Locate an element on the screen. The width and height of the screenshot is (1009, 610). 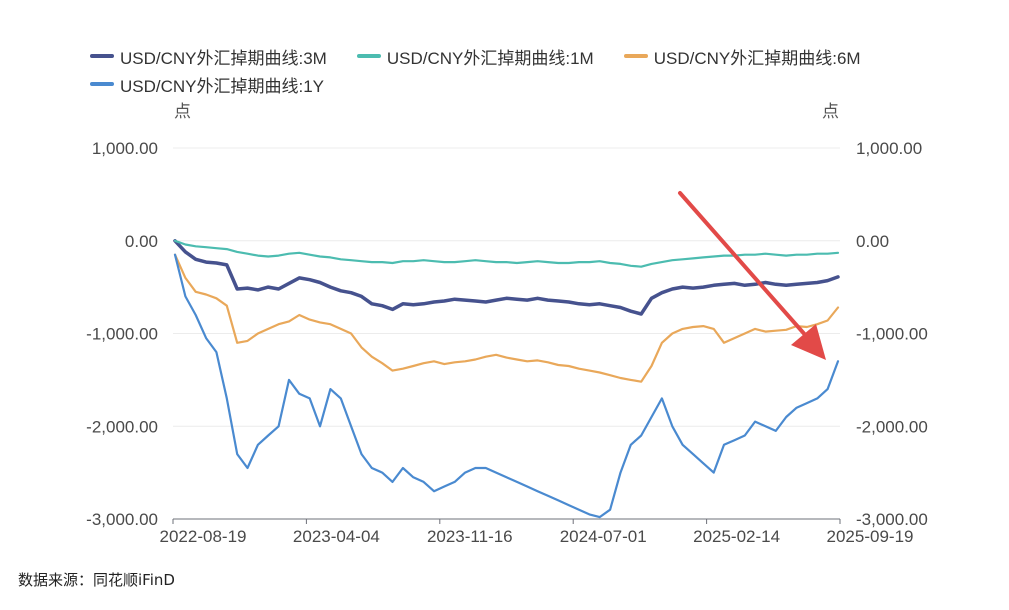
y-tick-label-right: -1,000.00 is located at coordinates (892, 334).